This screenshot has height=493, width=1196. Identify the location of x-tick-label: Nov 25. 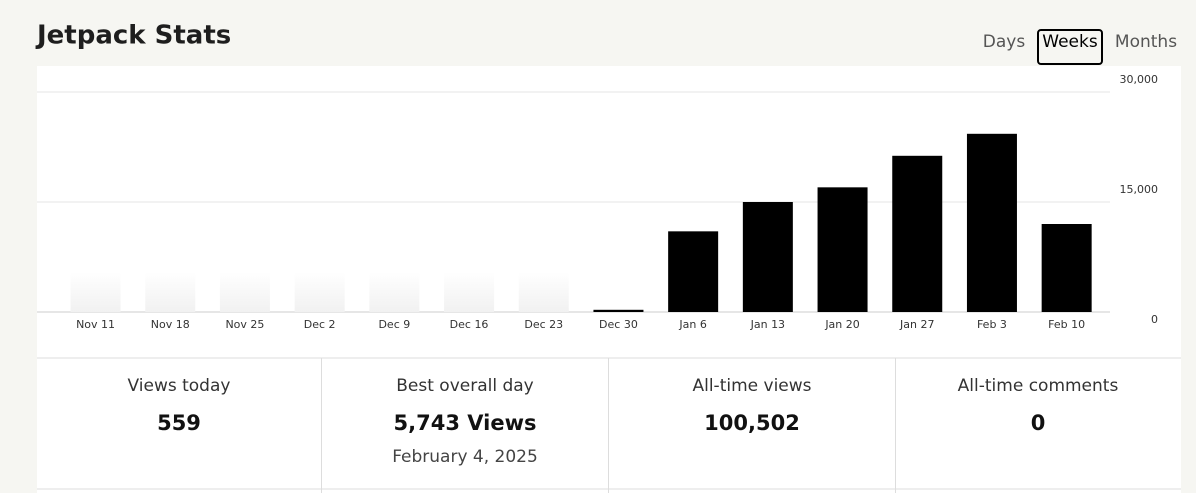
(244, 324).